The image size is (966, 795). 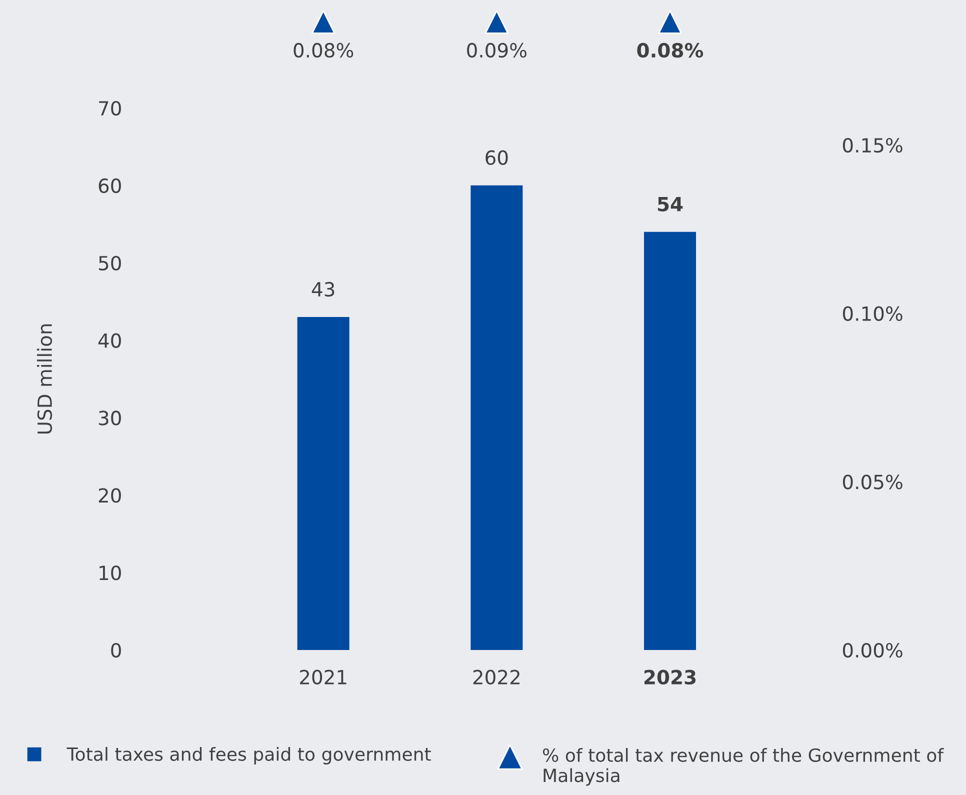 What do you see at coordinates (109, 495) in the screenshot?
I see `y-tick-label: 20` at bounding box center [109, 495].